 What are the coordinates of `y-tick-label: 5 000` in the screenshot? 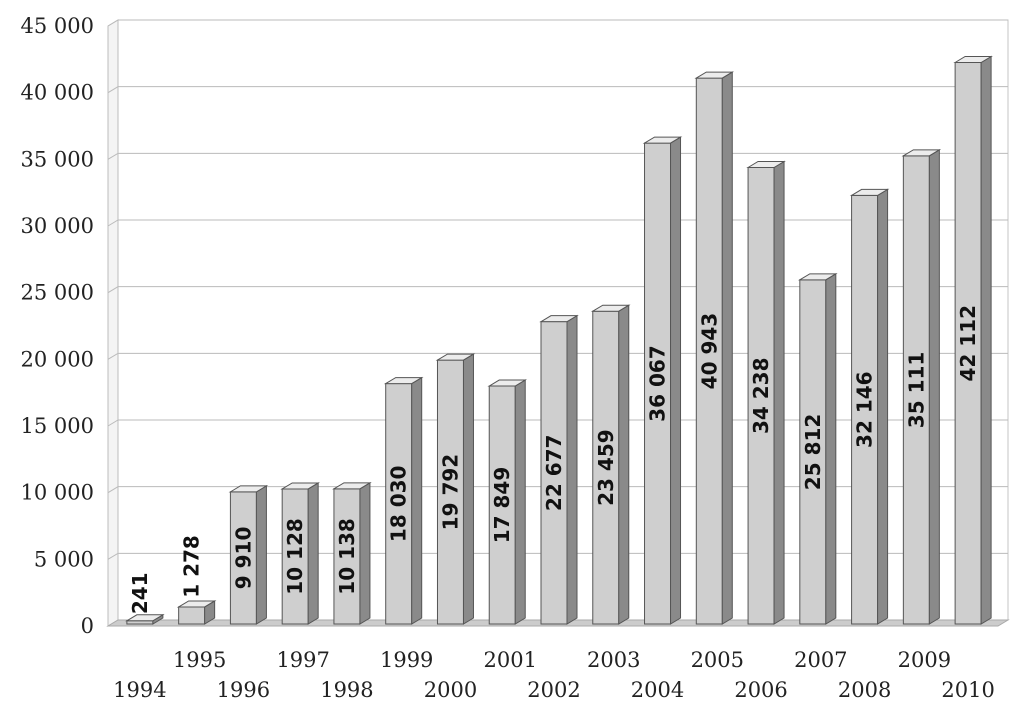 It's located at (64, 559).